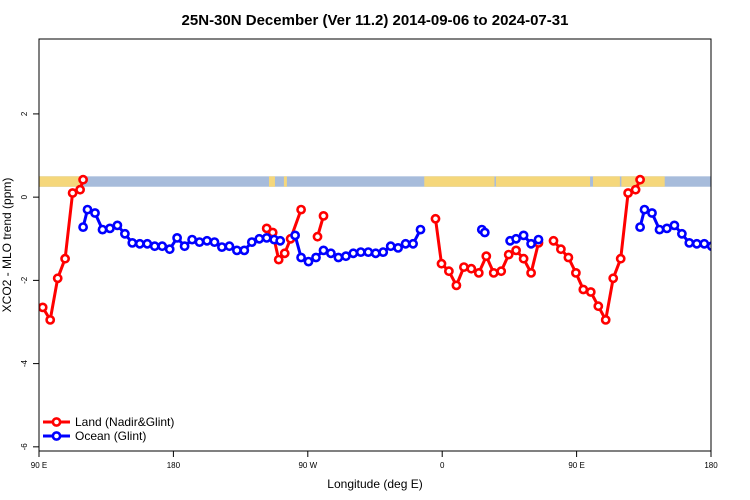 The image size is (750, 500). I want to click on series-ocean, so click(400, 235).